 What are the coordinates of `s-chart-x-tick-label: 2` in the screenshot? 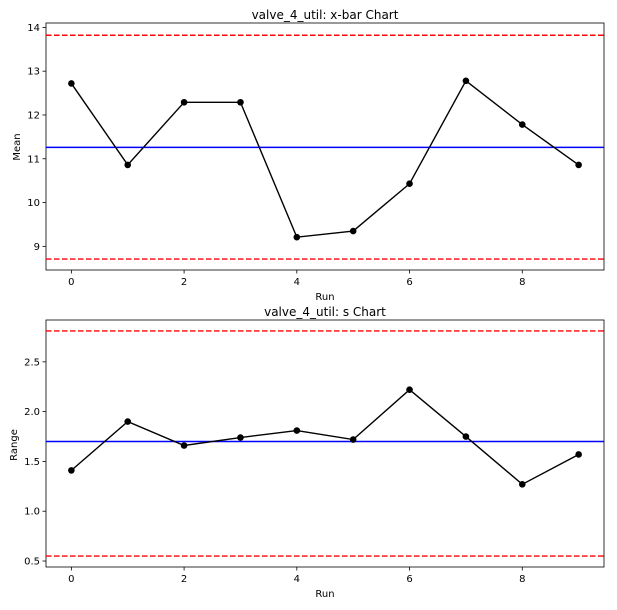 It's located at (184, 579).